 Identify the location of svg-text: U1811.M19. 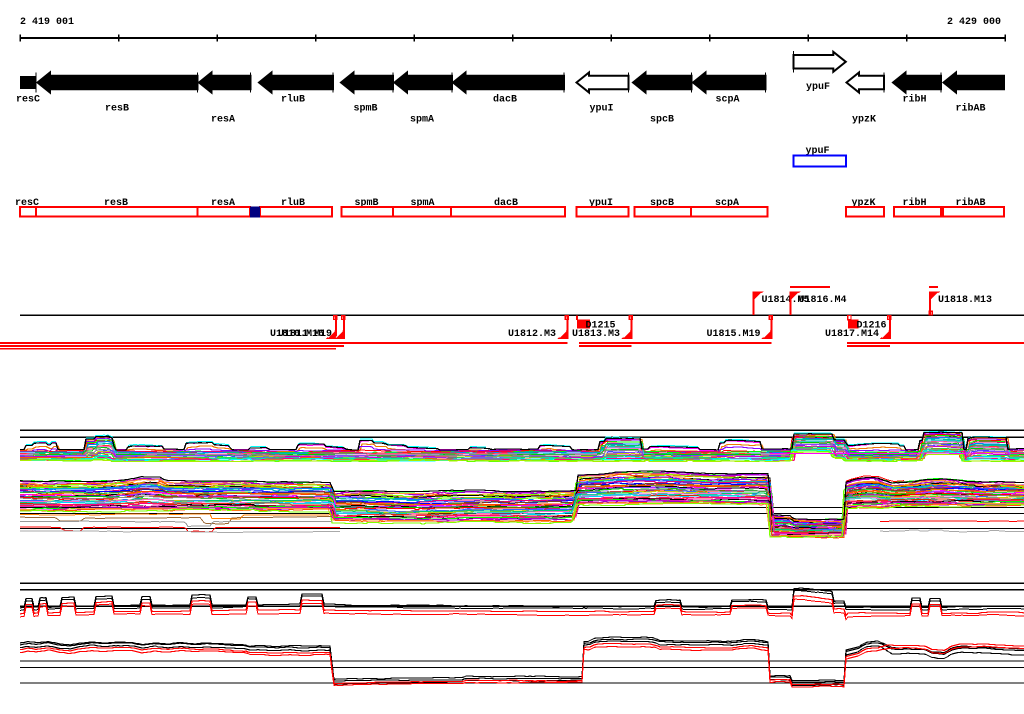
(305, 334).